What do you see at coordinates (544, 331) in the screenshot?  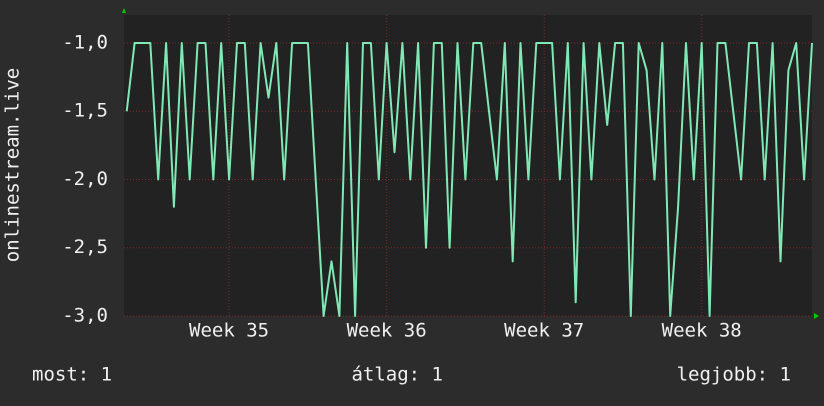 I see `x-tick-label: Week 37` at bounding box center [544, 331].